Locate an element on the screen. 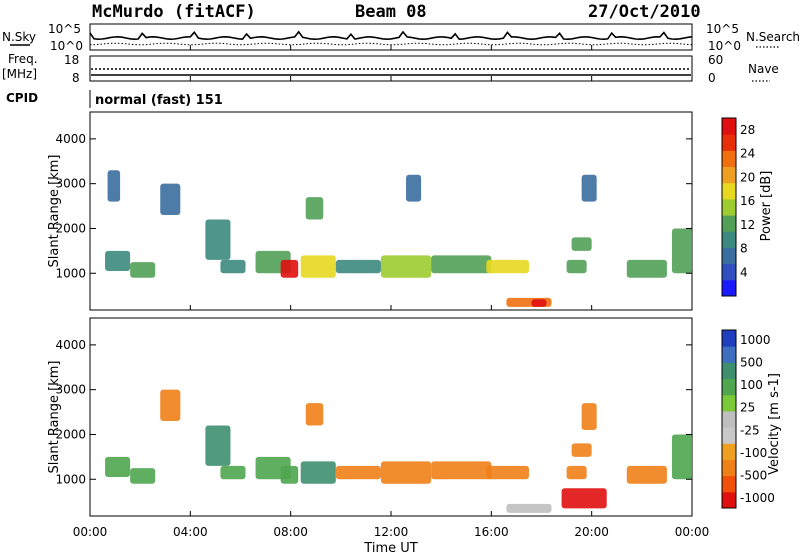  velocity-colorbar-label: Velocity [m s-1] is located at coordinates (774, 424).